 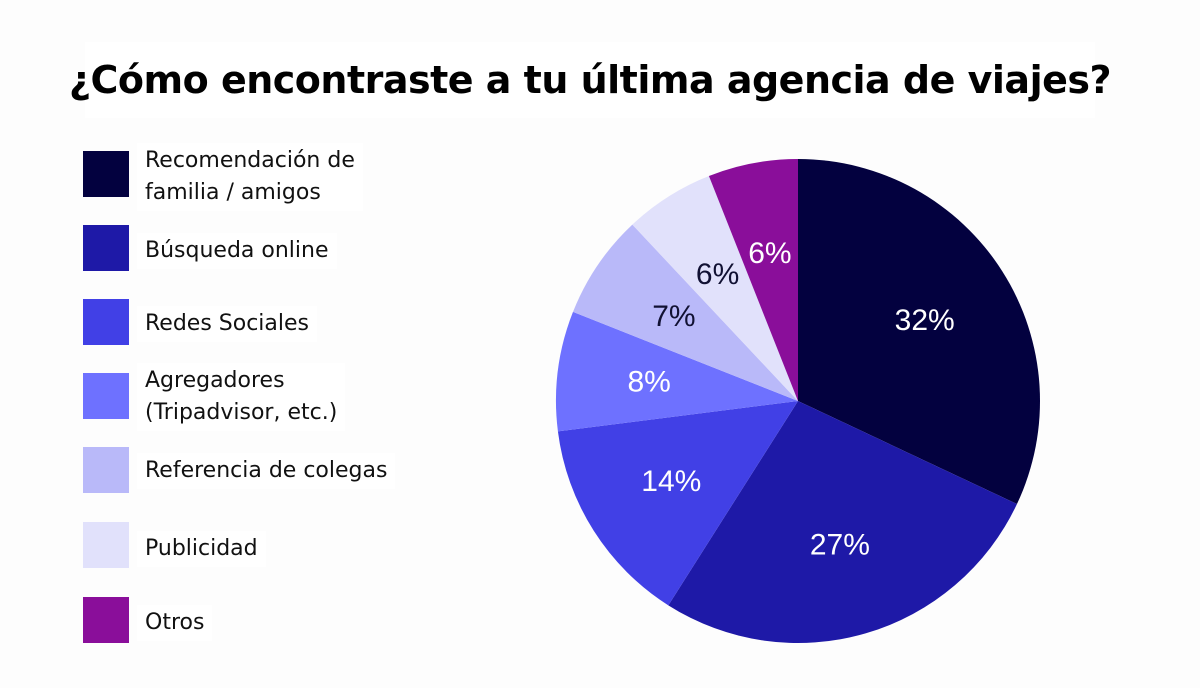 What do you see at coordinates (227, 324) in the screenshot?
I see `legend-label: Redes Sociales` at bounding box center [227, 324].